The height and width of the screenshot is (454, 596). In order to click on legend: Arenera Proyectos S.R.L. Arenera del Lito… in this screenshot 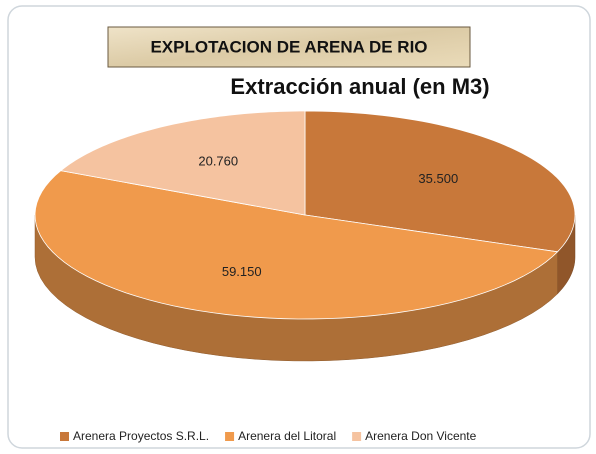, I will do `click(268, 436)`.